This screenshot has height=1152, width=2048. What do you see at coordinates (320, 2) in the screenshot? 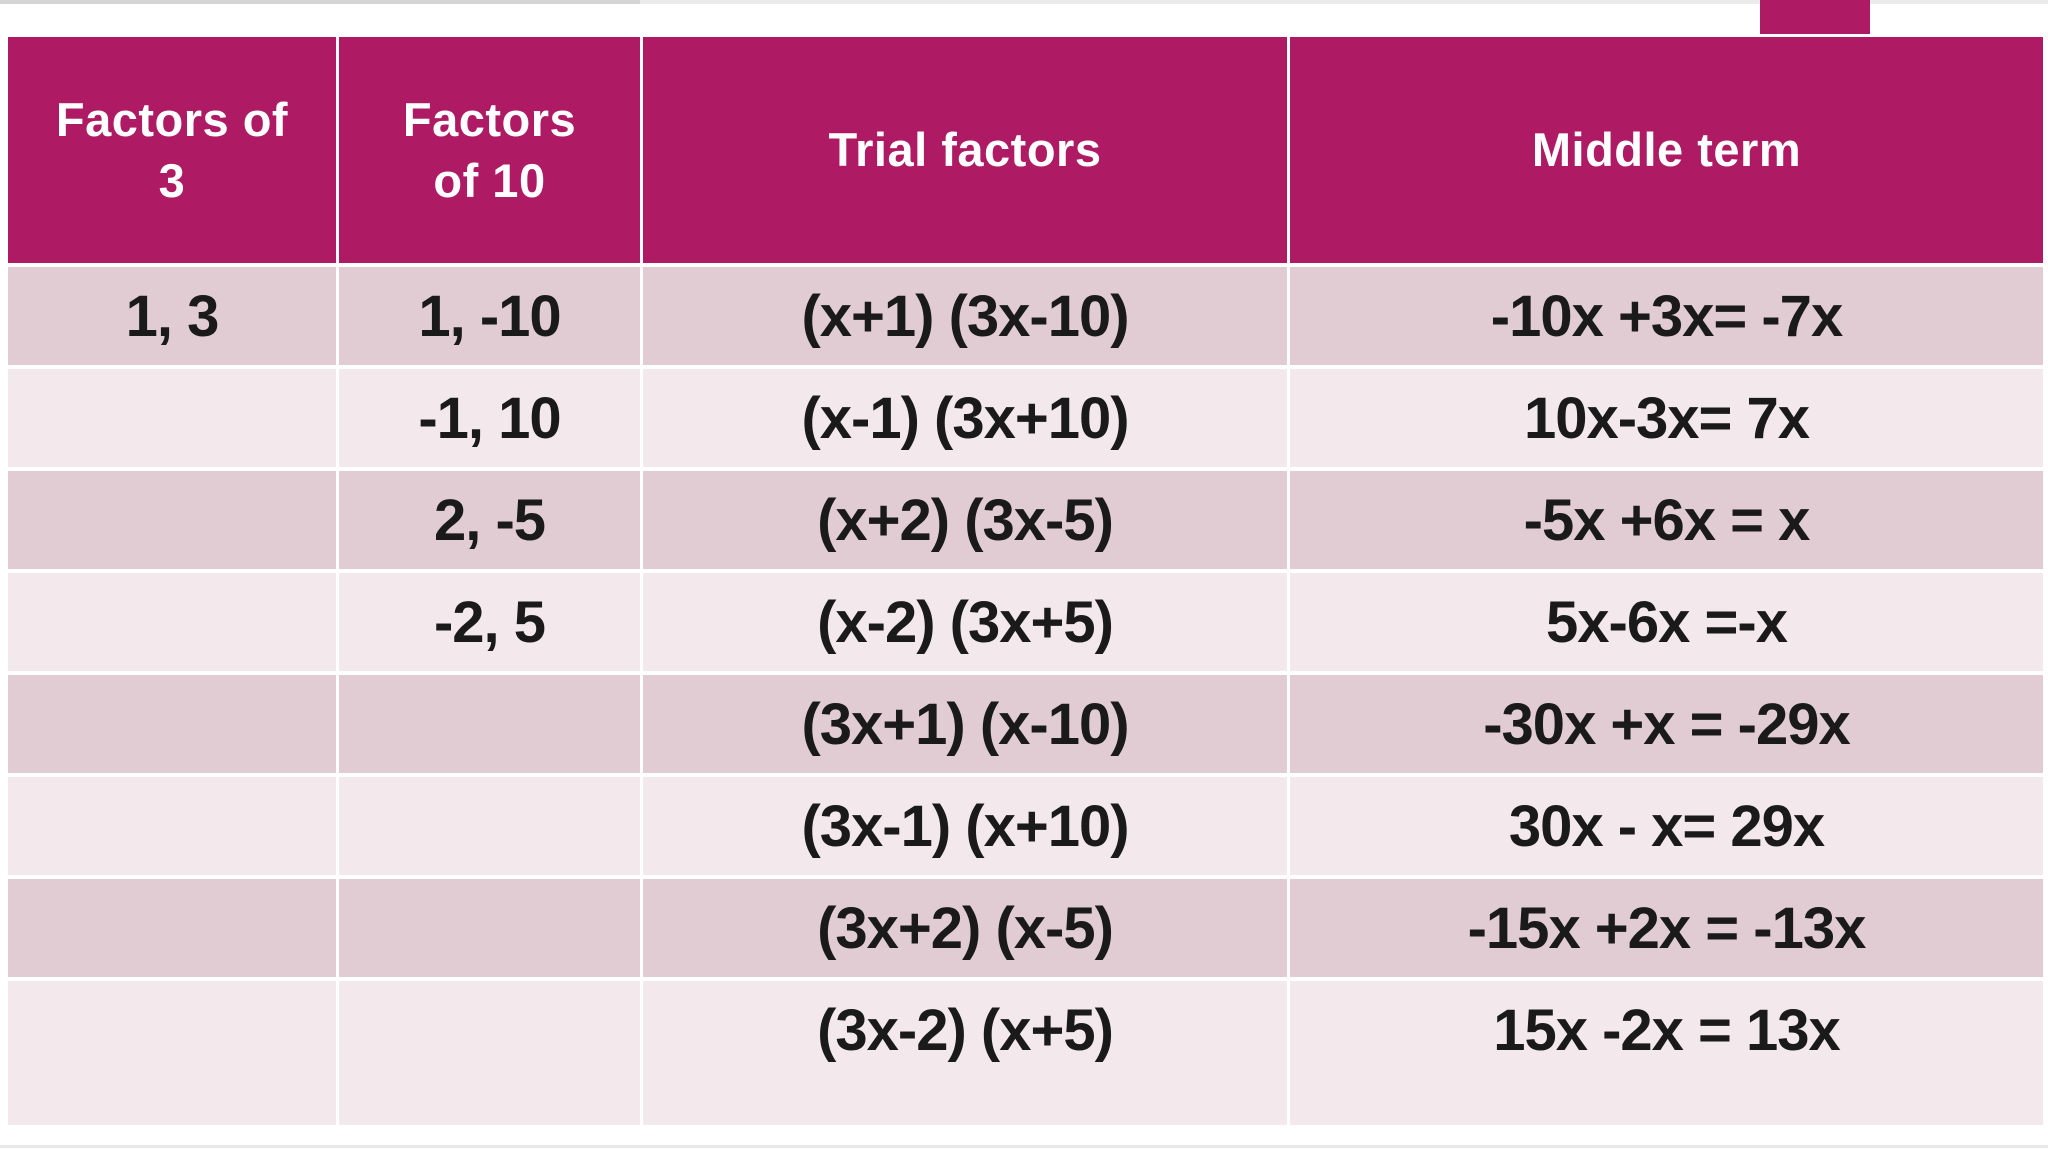
I see `top-divider-line-left` at bounding box center [320, 2].